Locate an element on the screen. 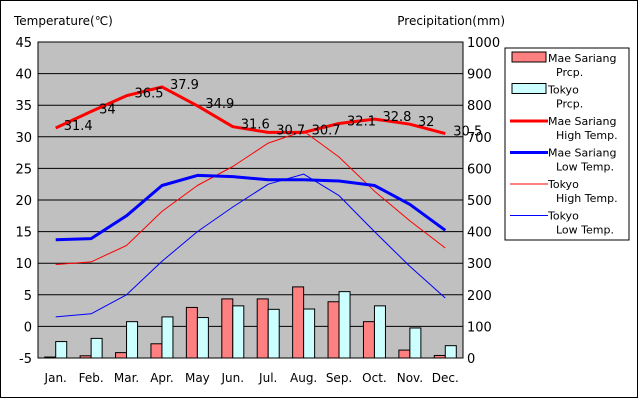  left-tick-label: 10 is located at coordinates (23, 264).